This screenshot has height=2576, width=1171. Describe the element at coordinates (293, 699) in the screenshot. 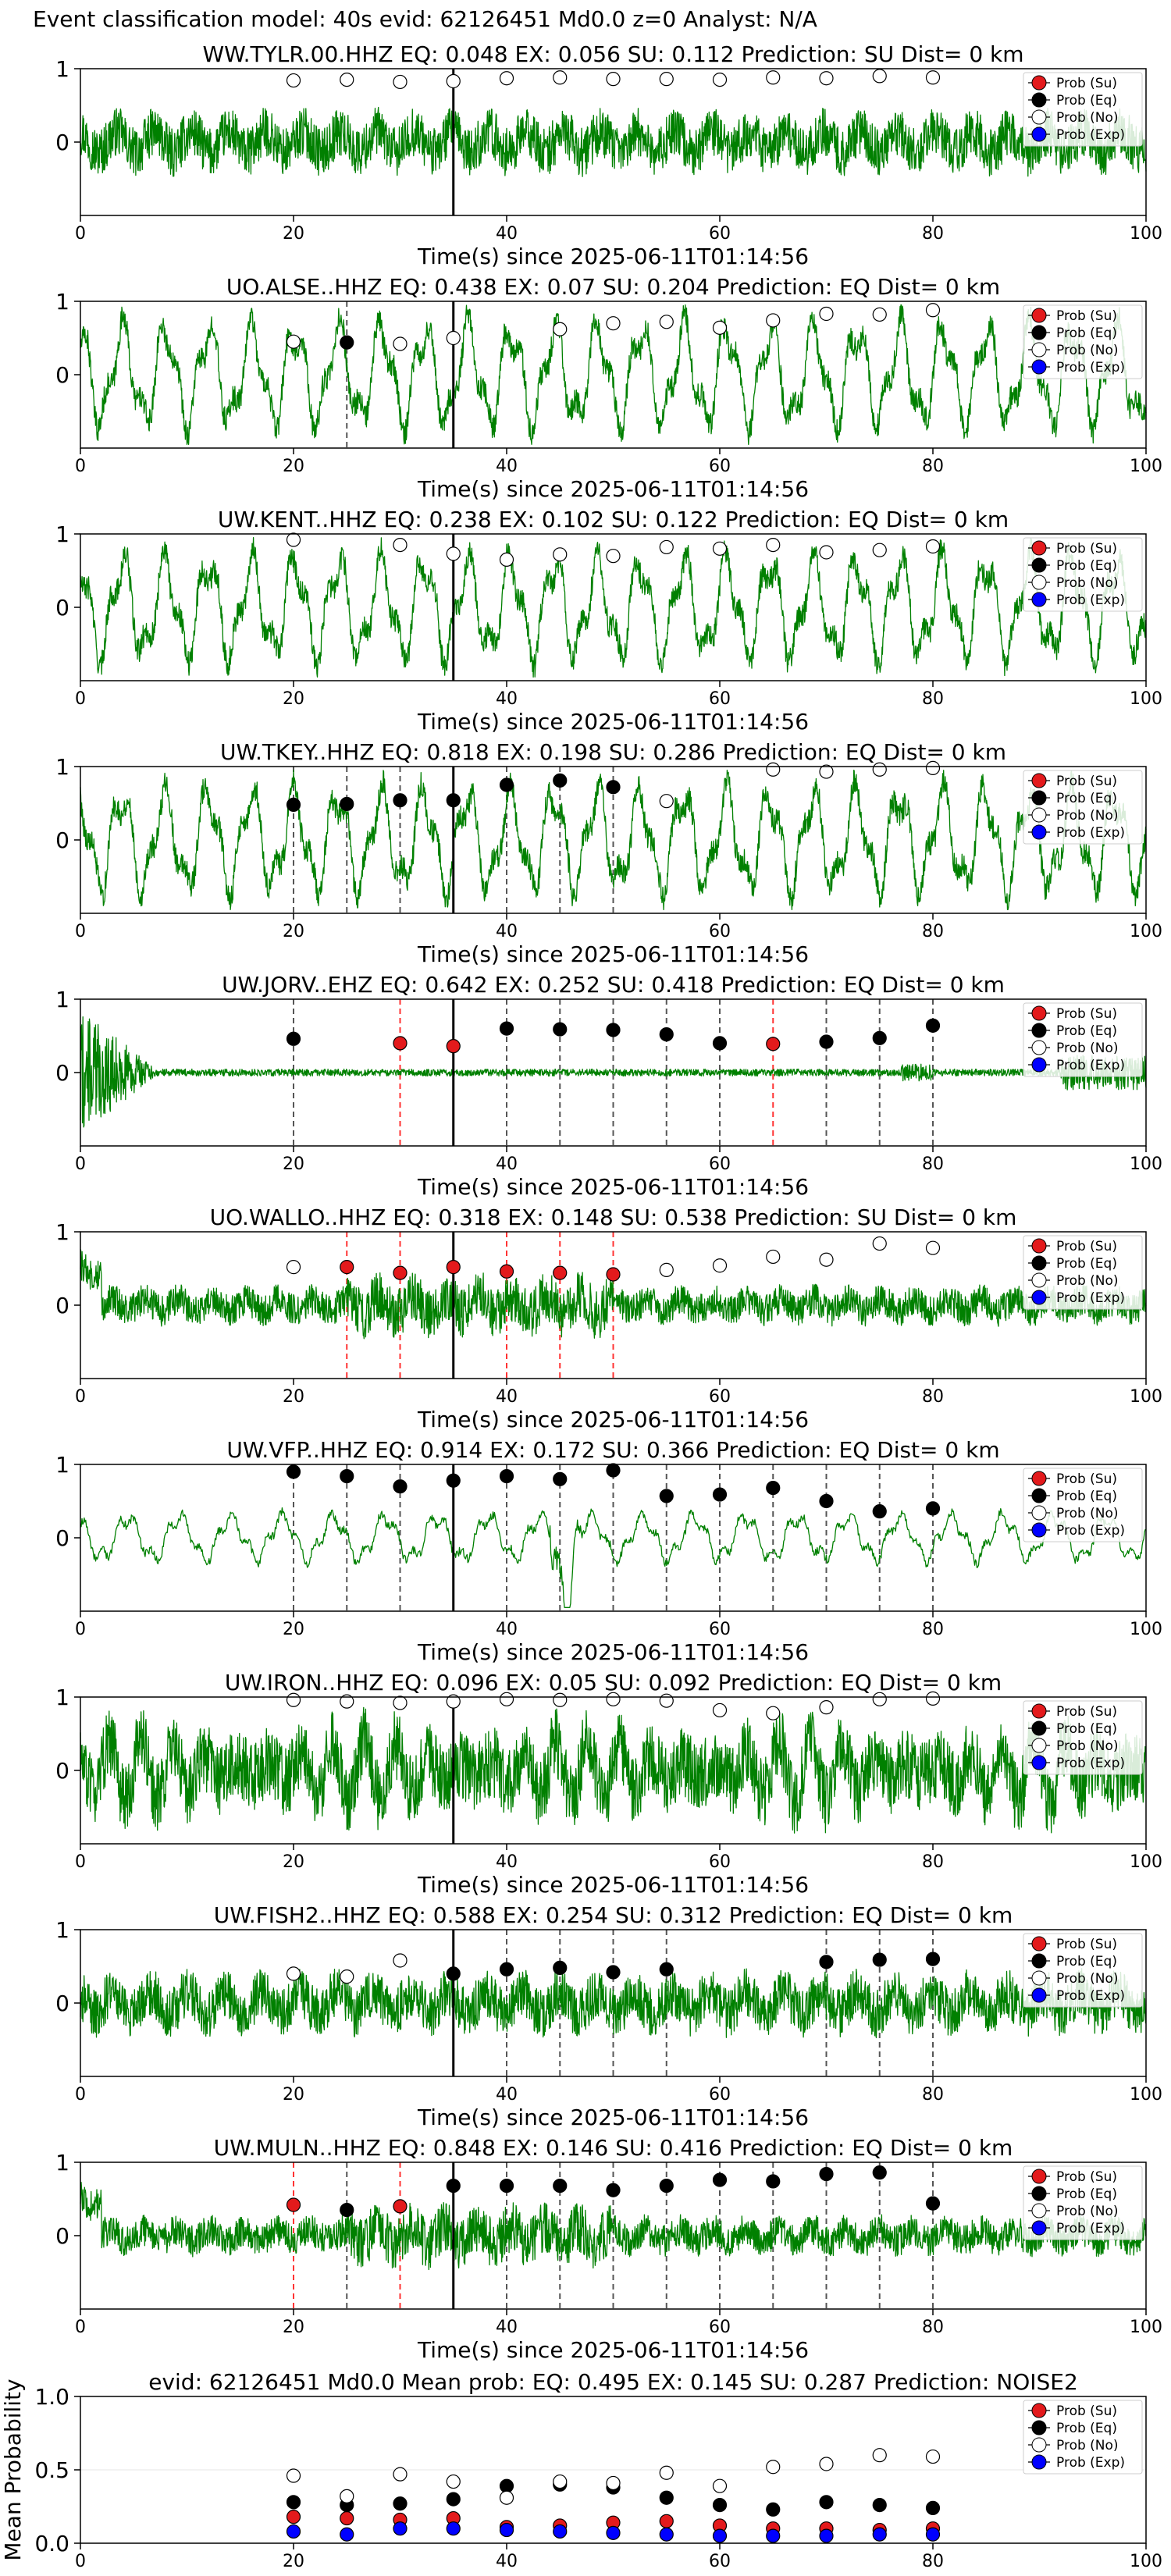

I see `x-tick-label: 20` at that location.